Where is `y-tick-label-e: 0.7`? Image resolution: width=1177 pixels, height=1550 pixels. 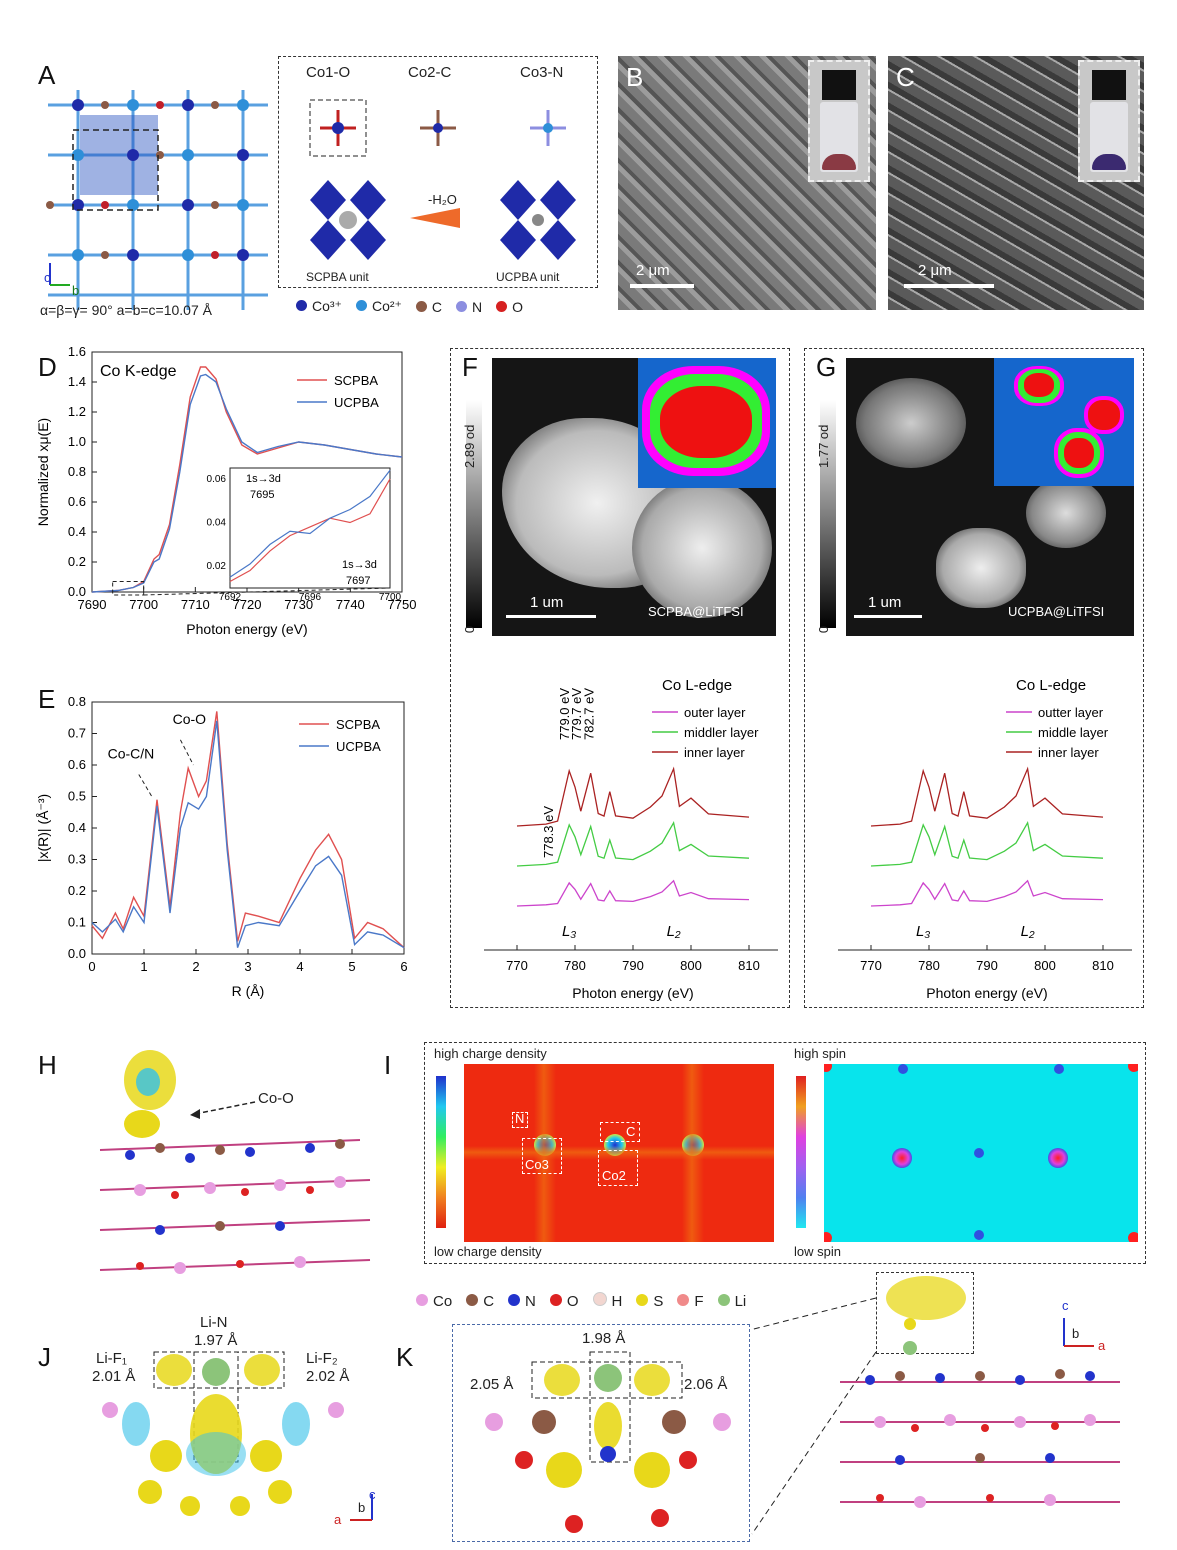
y-tick-label-e: 0.7 is located at coordinates (77, 733).